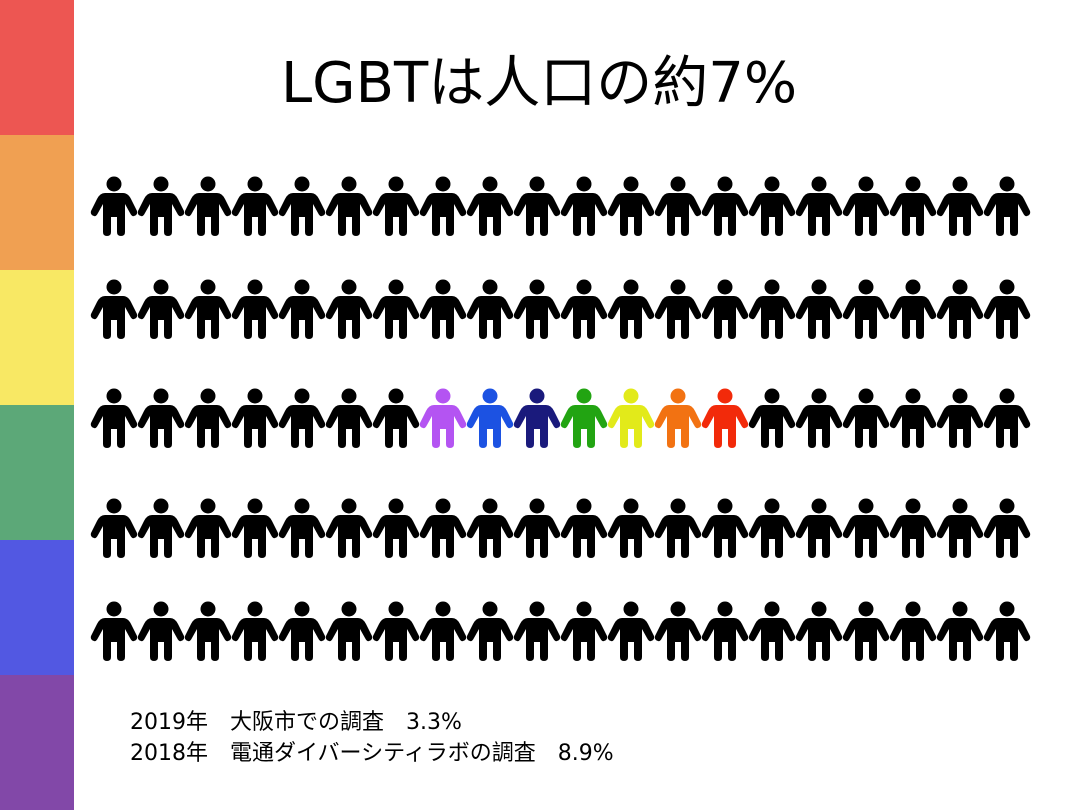 Image resolution: width=1080 pixels, height=810 pixels. Describe the element at coordinates (539, 83) in the screenshot. I see `title: LGBTは人口の約7%` at that location.